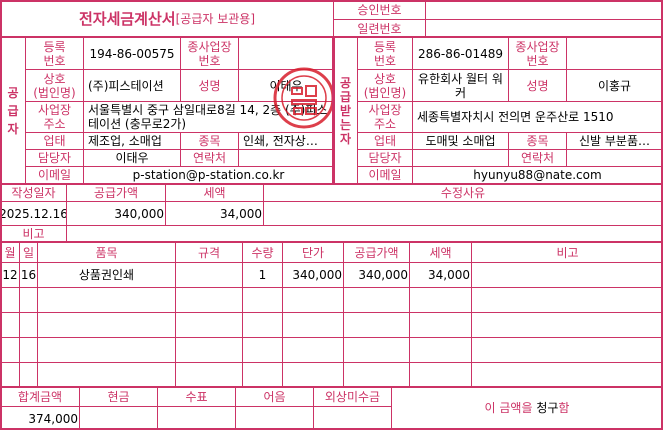  What do you see at coordinates (385, 175) in the screenshot?
I see `buyer-email-label: 이메일` at bounding box center [385, 175].